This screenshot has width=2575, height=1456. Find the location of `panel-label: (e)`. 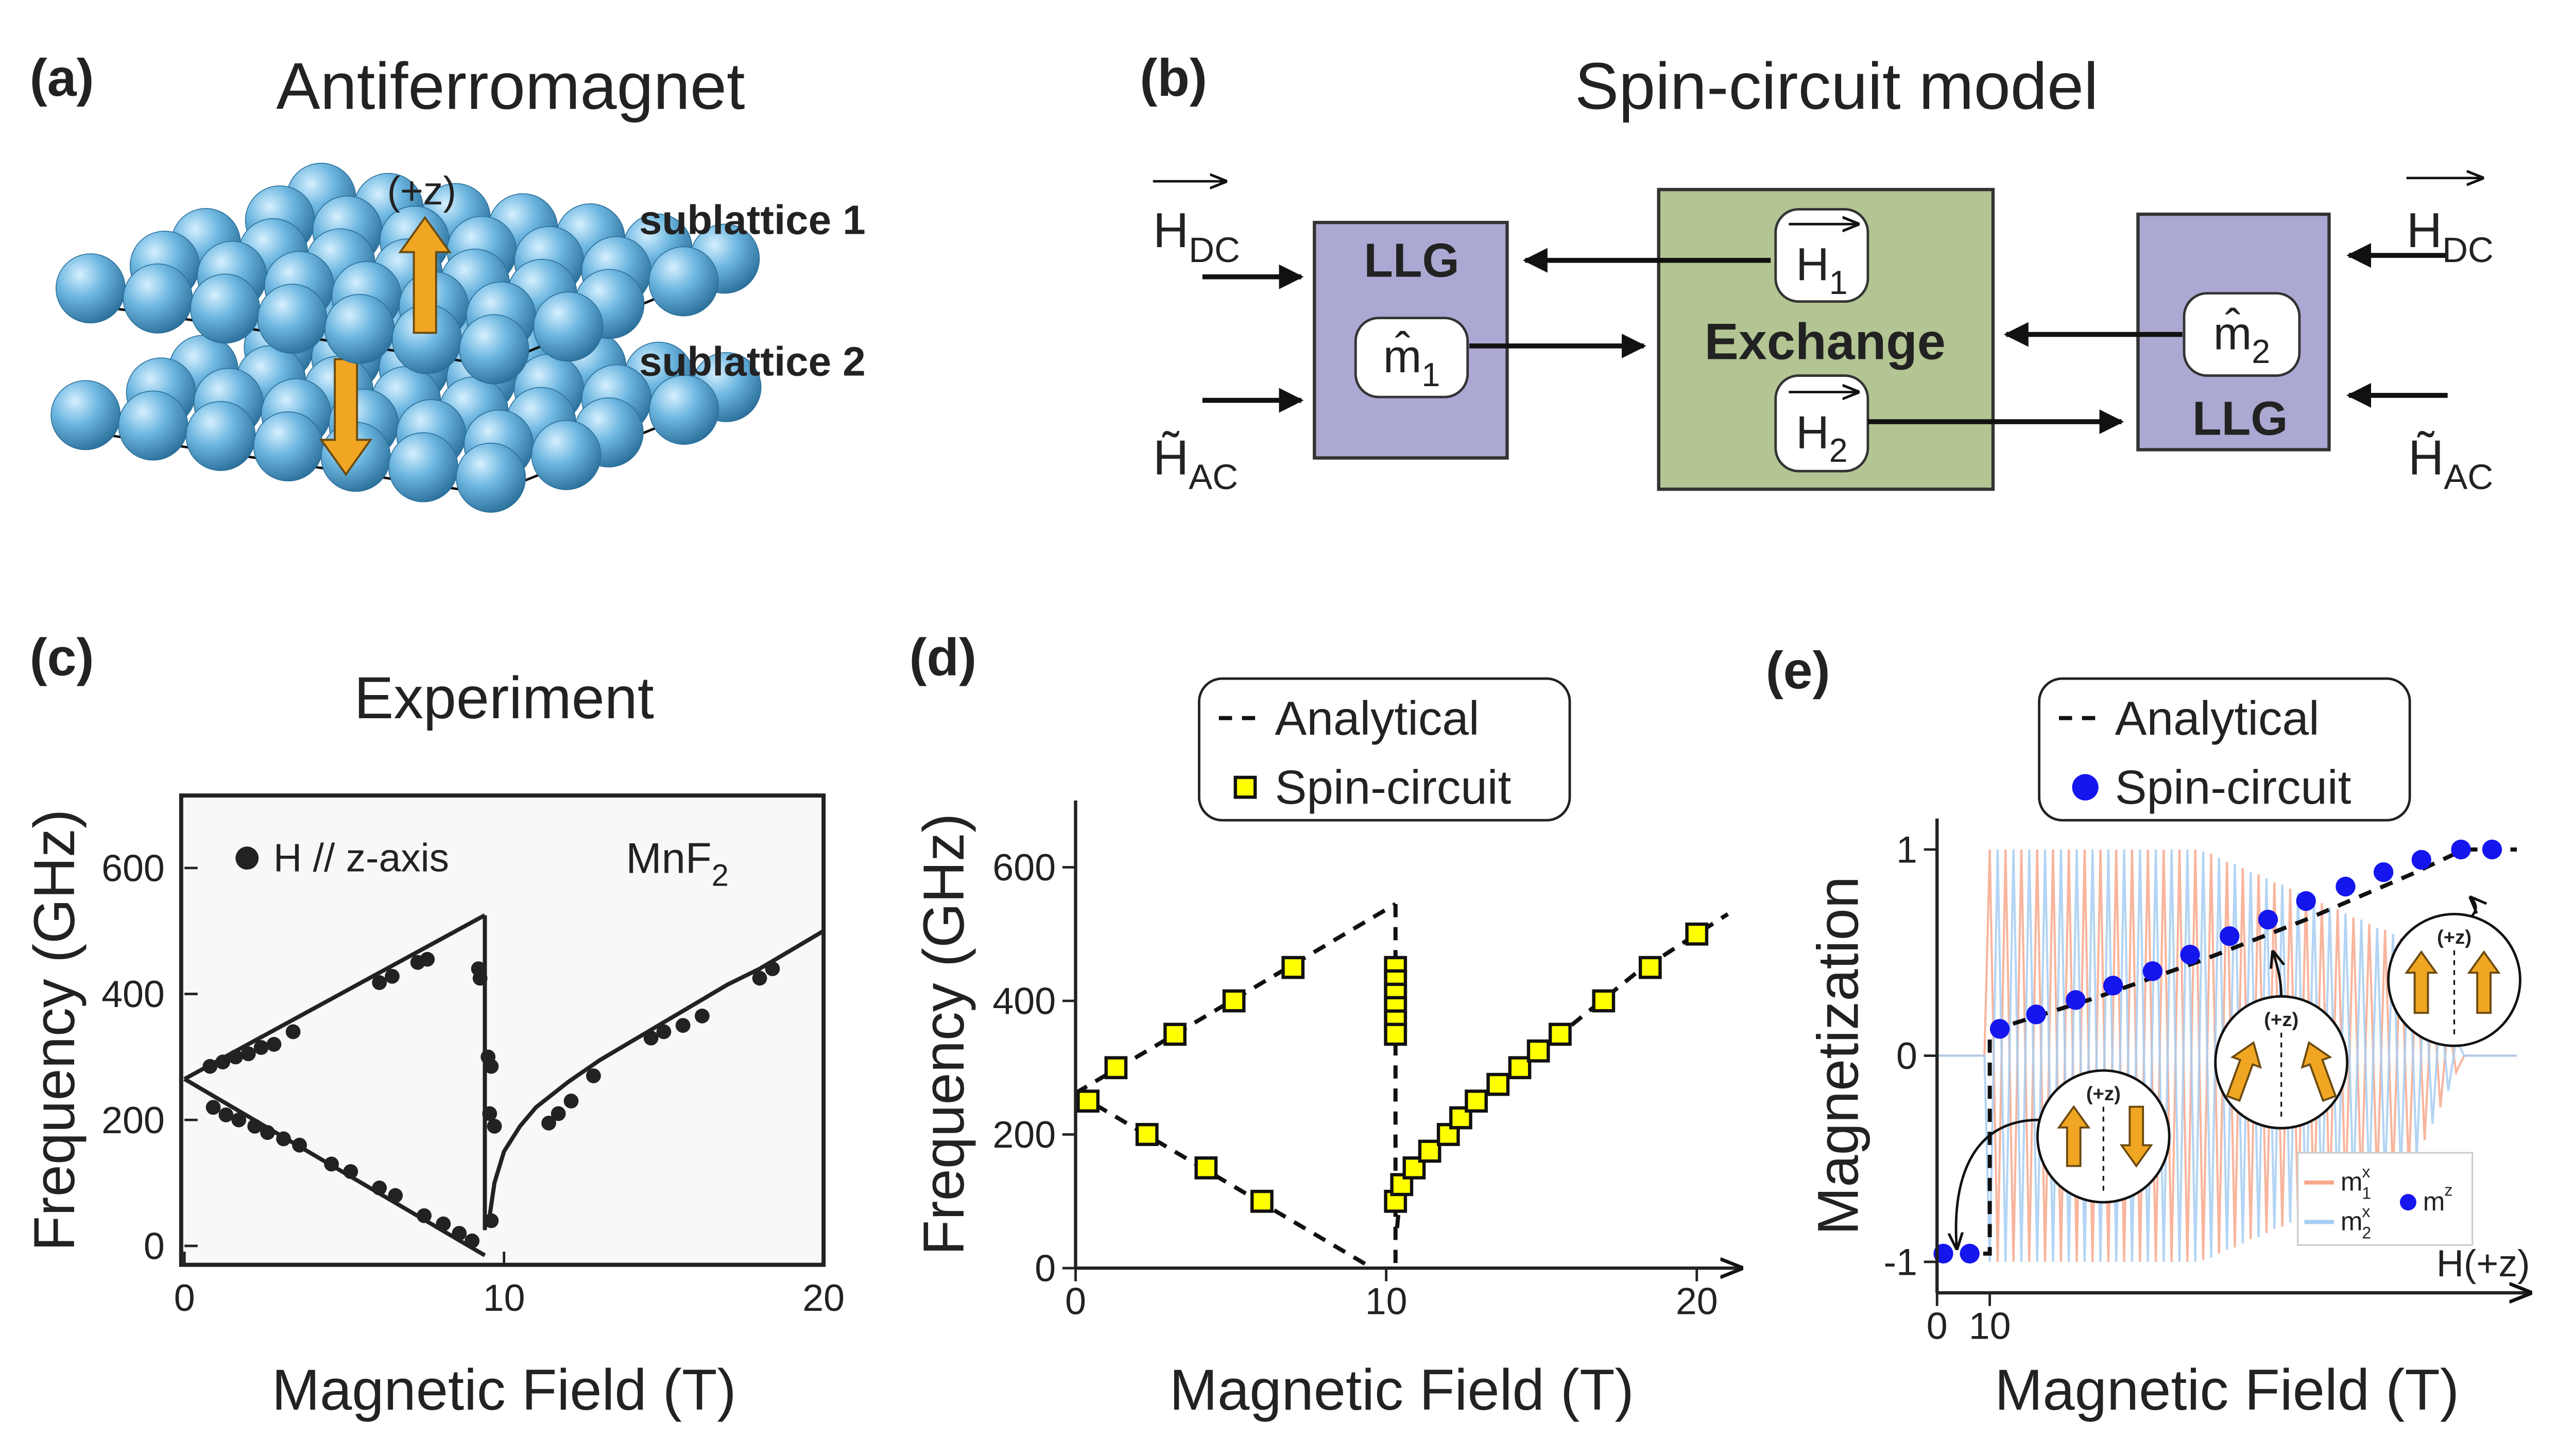

panel-label: (e) is located at coordinates (1798, 670).